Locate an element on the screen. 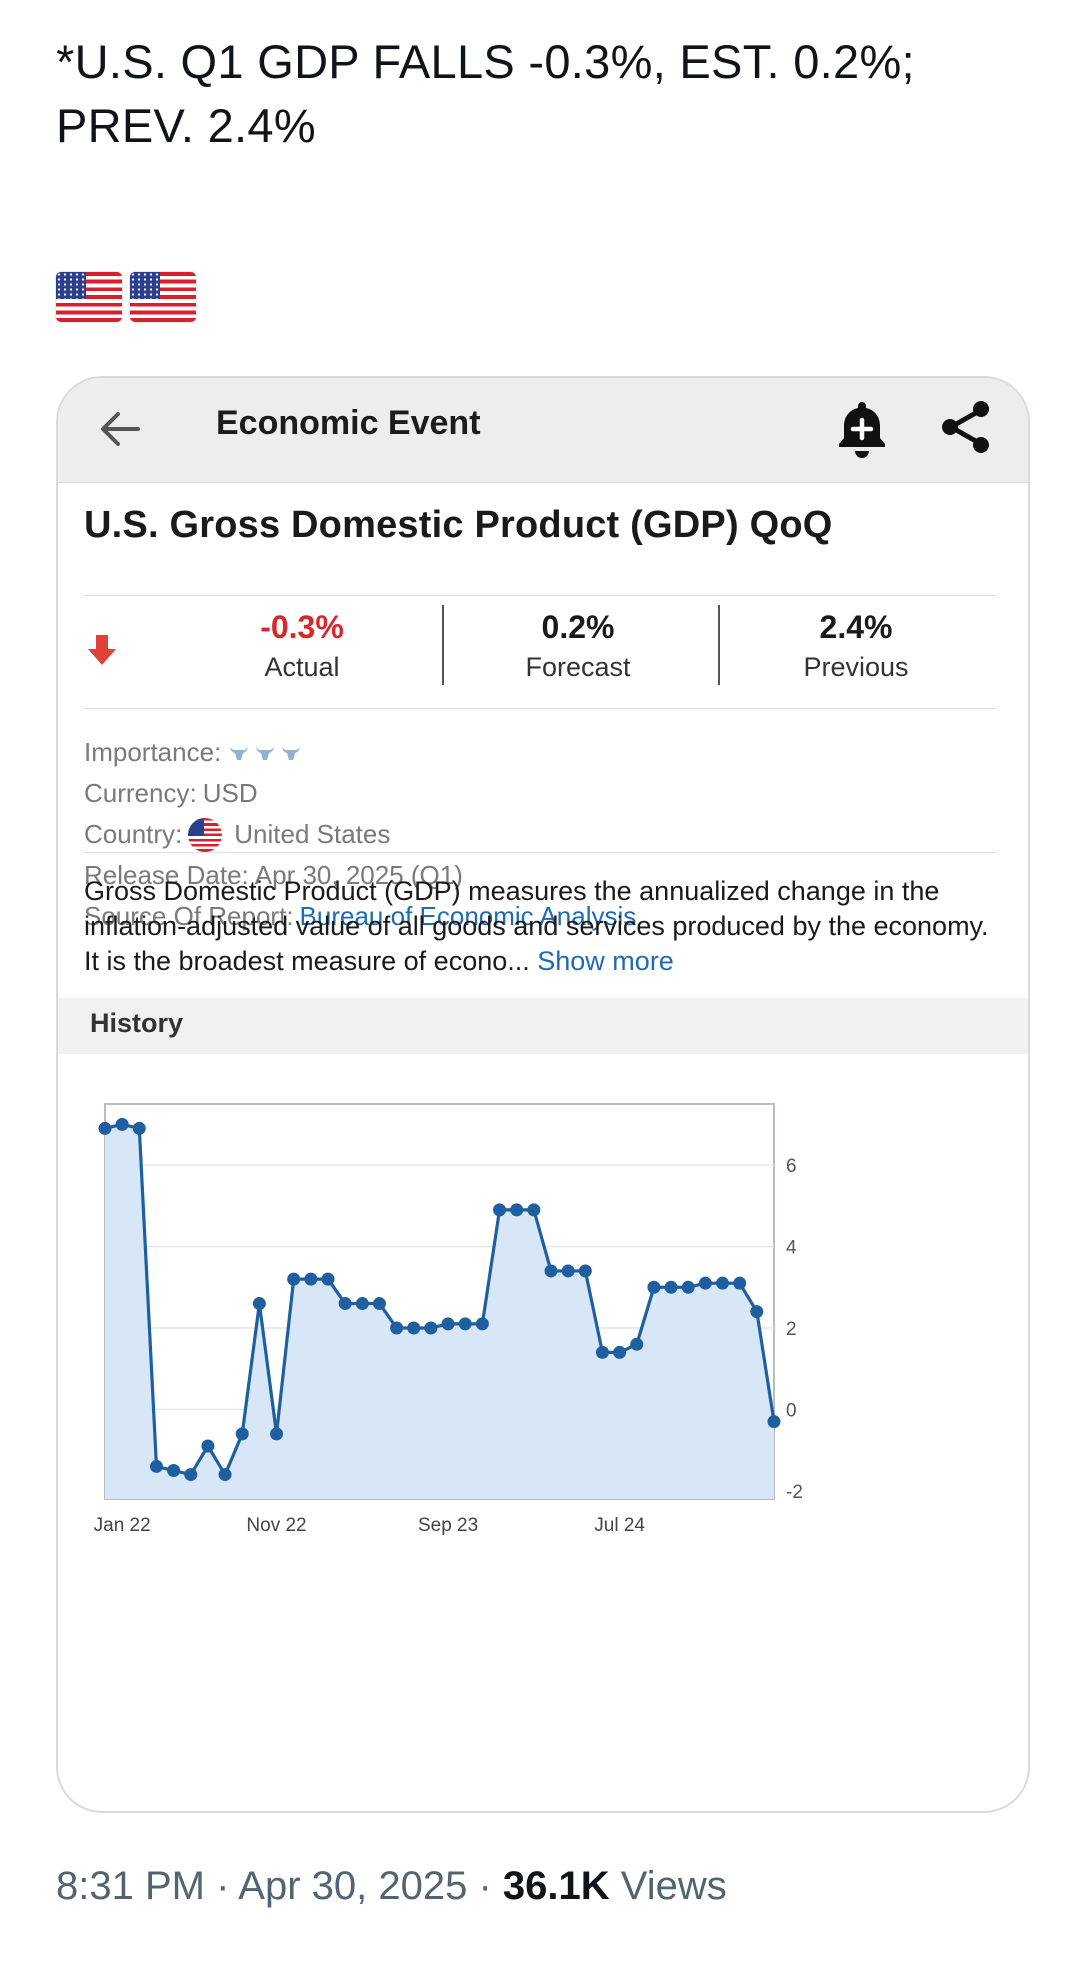 The height and width of the screenshot is (1974, 1080). y-tick-label: 6 is located at coordinates (791, 1166).